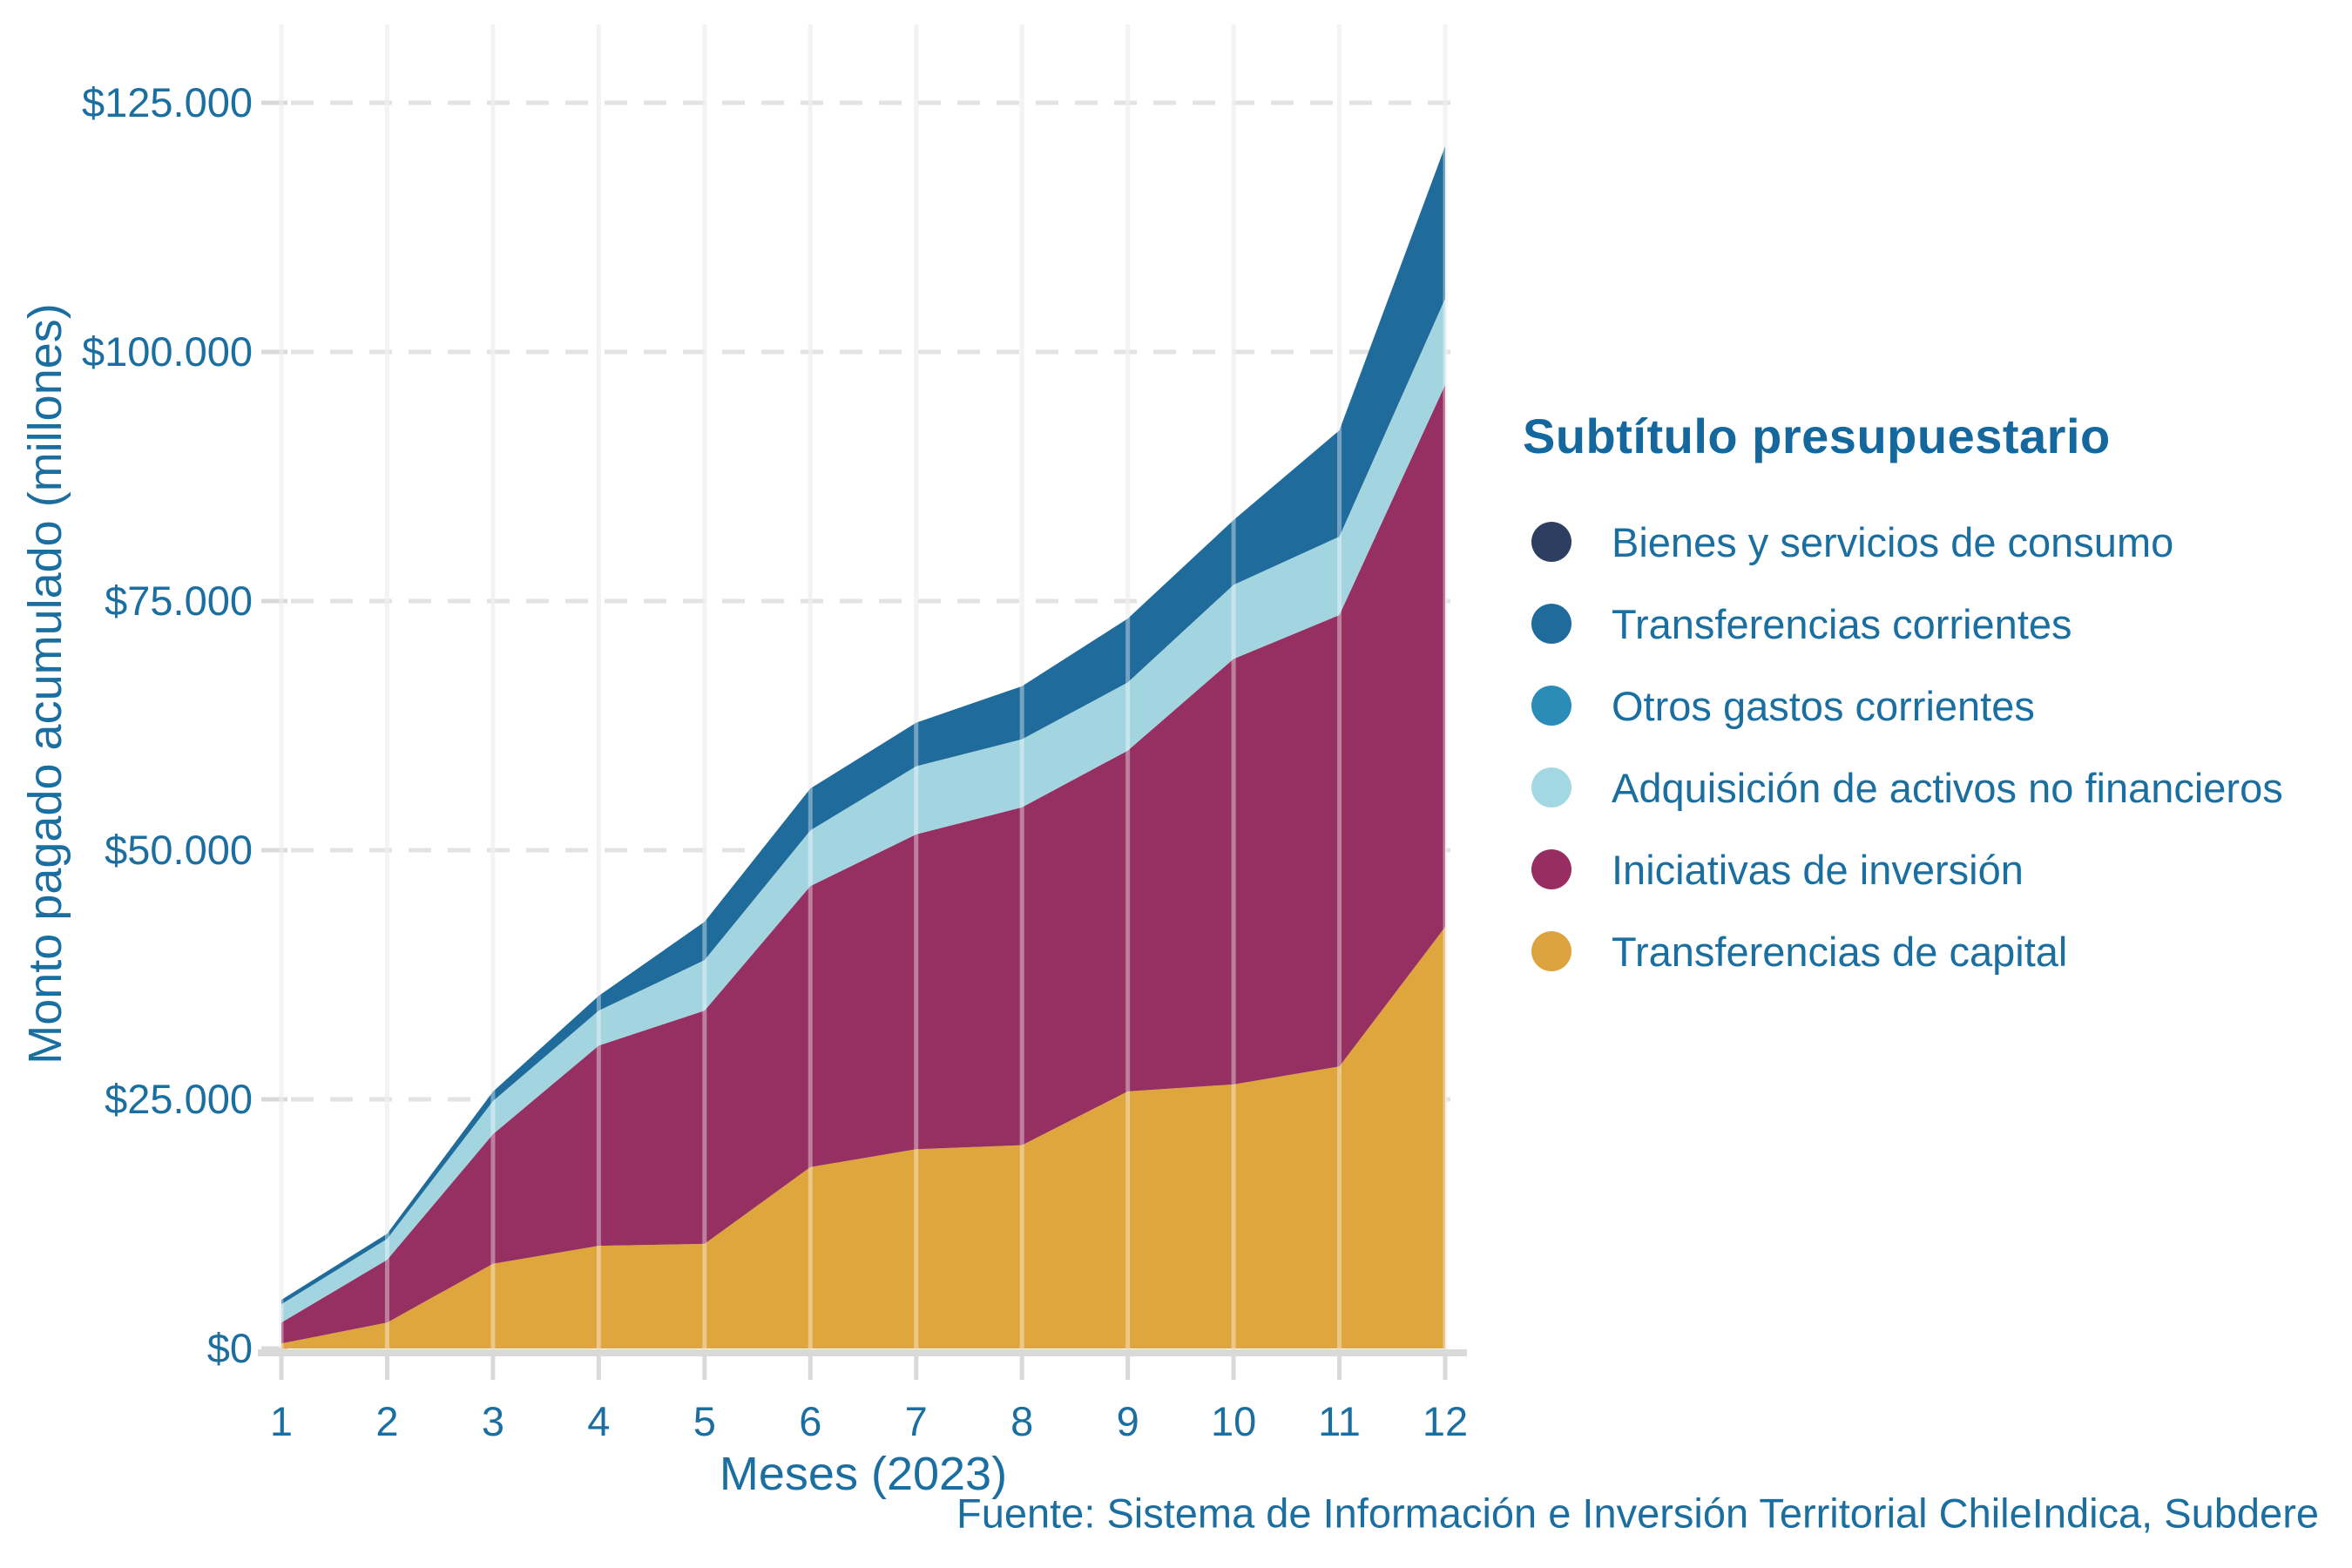  What do you see at coordinates (1233, 1421) in the screenshot?
I see `x-tick-label: 10` at bounding box center [1233, 1421].